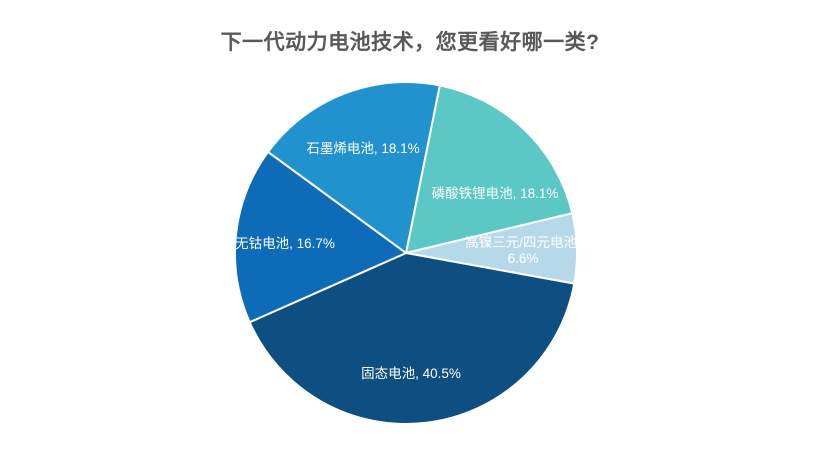 Image resolution: width=820 pixels, height=458 pixels. Describe the element at coordinates (354, 167) in the screenshot. I see `pie-slice-石墨烯电池` at that location.